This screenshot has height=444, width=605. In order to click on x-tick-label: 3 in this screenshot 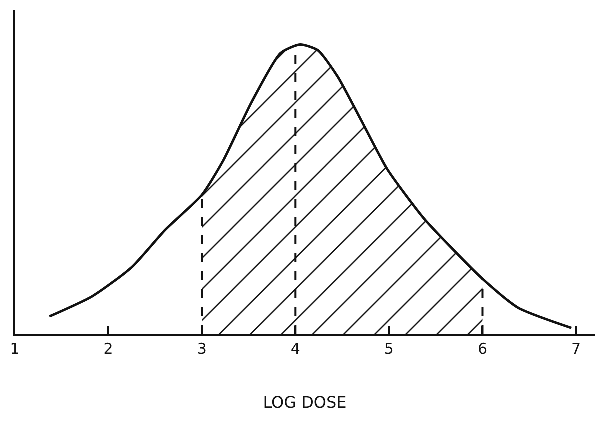, I will do `click(202, 349)`.